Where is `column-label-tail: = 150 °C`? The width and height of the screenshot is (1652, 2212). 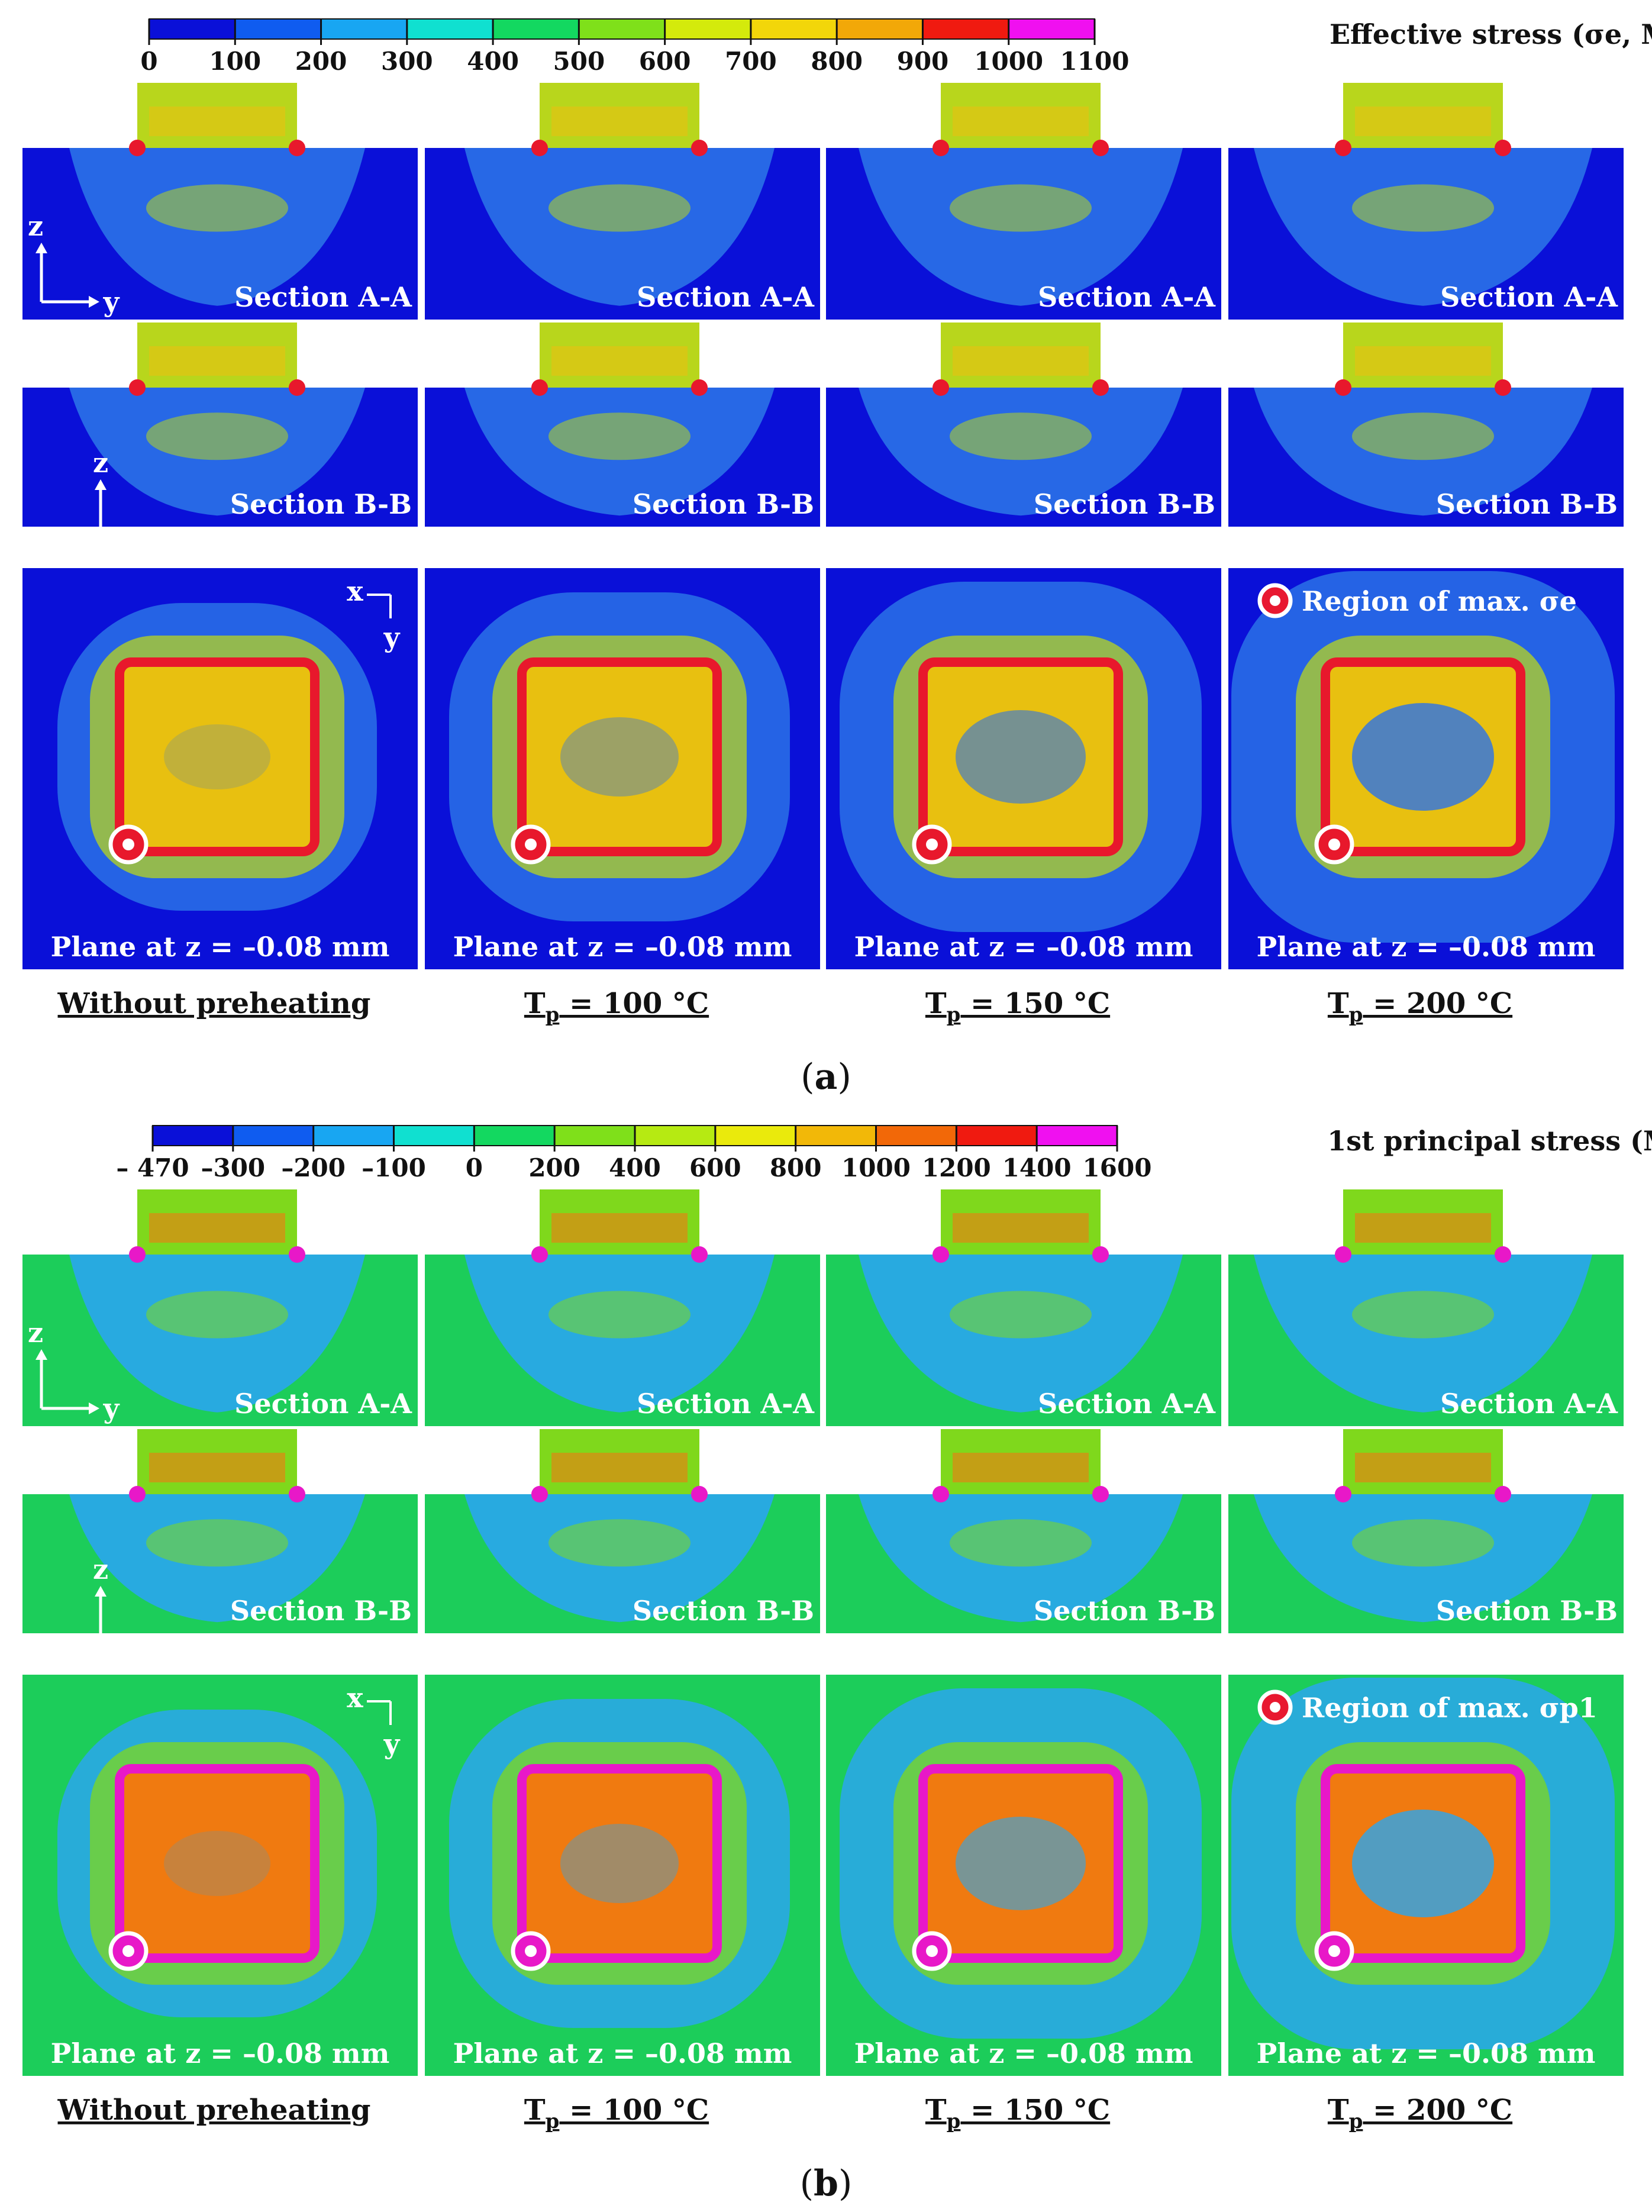 column-label-tail: = 150 °C is located at coordinates (1035, 2110).